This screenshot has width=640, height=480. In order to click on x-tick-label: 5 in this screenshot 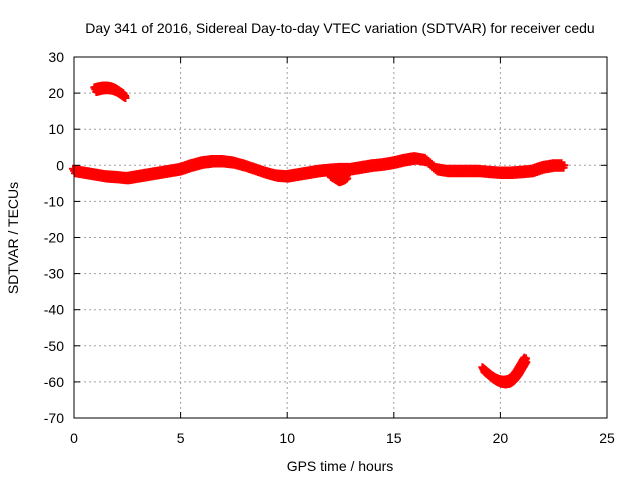, I will do `click(181, 438)`.